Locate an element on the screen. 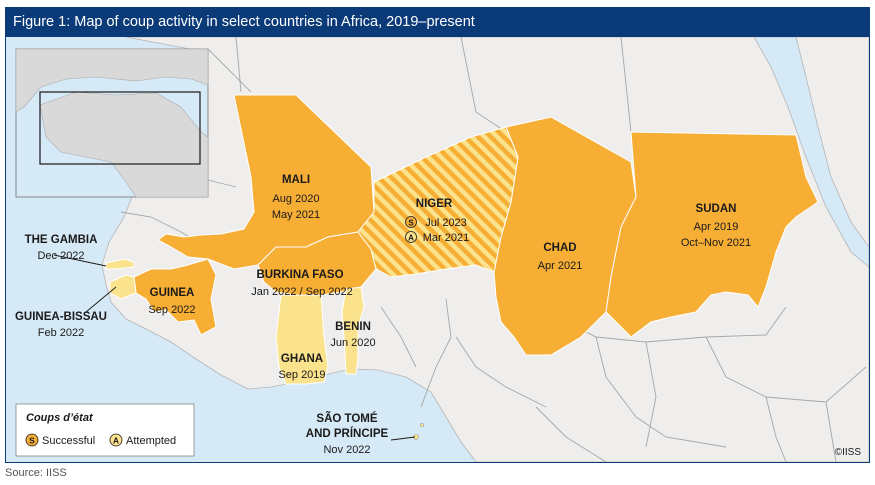  attempted-symbol-icon is located at coordinates (411, 237).